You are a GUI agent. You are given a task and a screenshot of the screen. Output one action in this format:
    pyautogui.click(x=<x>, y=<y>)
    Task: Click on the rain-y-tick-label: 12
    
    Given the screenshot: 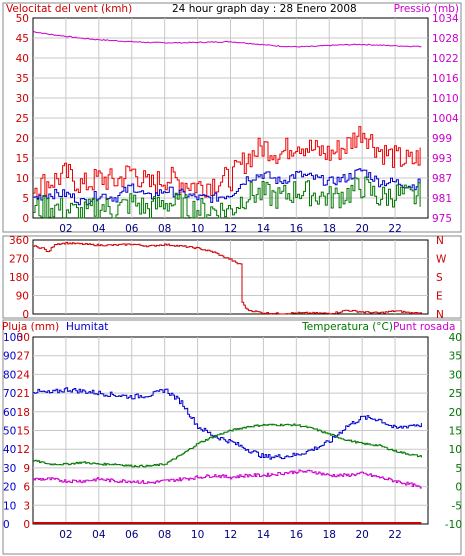 What is the action you would take?
    pyautogui.click(x=23, y=450)
    